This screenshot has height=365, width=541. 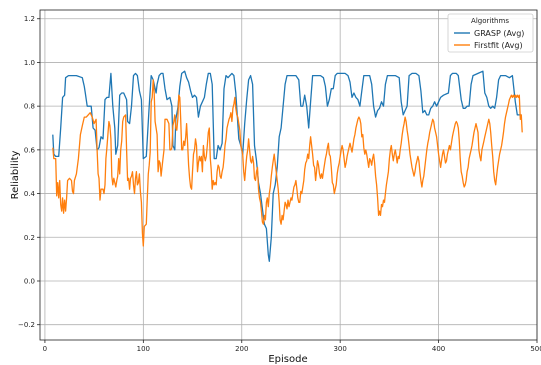 I want to click on legend-box, so click(x=490, y=33).